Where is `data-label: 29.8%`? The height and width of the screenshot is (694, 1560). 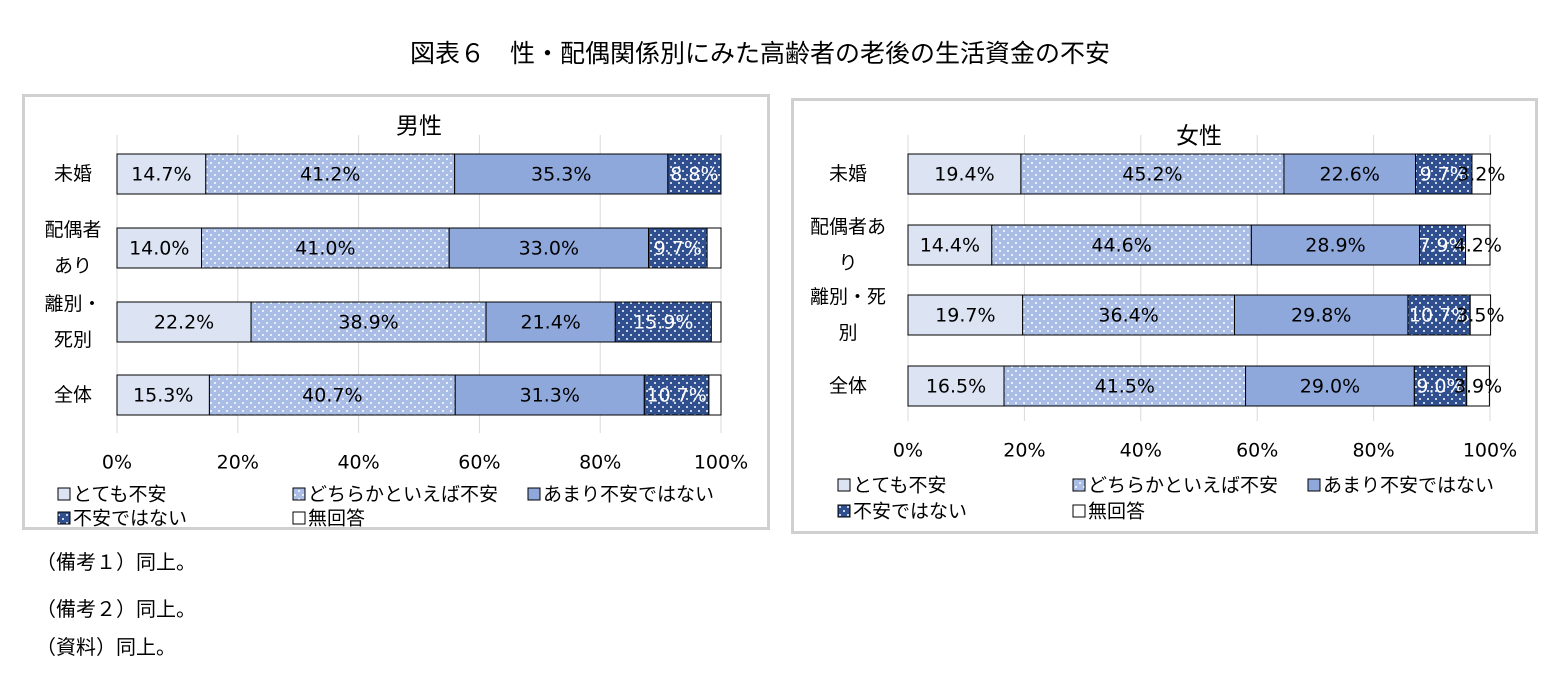 data-label: 29.8% is located at coordinates (1321, 316).